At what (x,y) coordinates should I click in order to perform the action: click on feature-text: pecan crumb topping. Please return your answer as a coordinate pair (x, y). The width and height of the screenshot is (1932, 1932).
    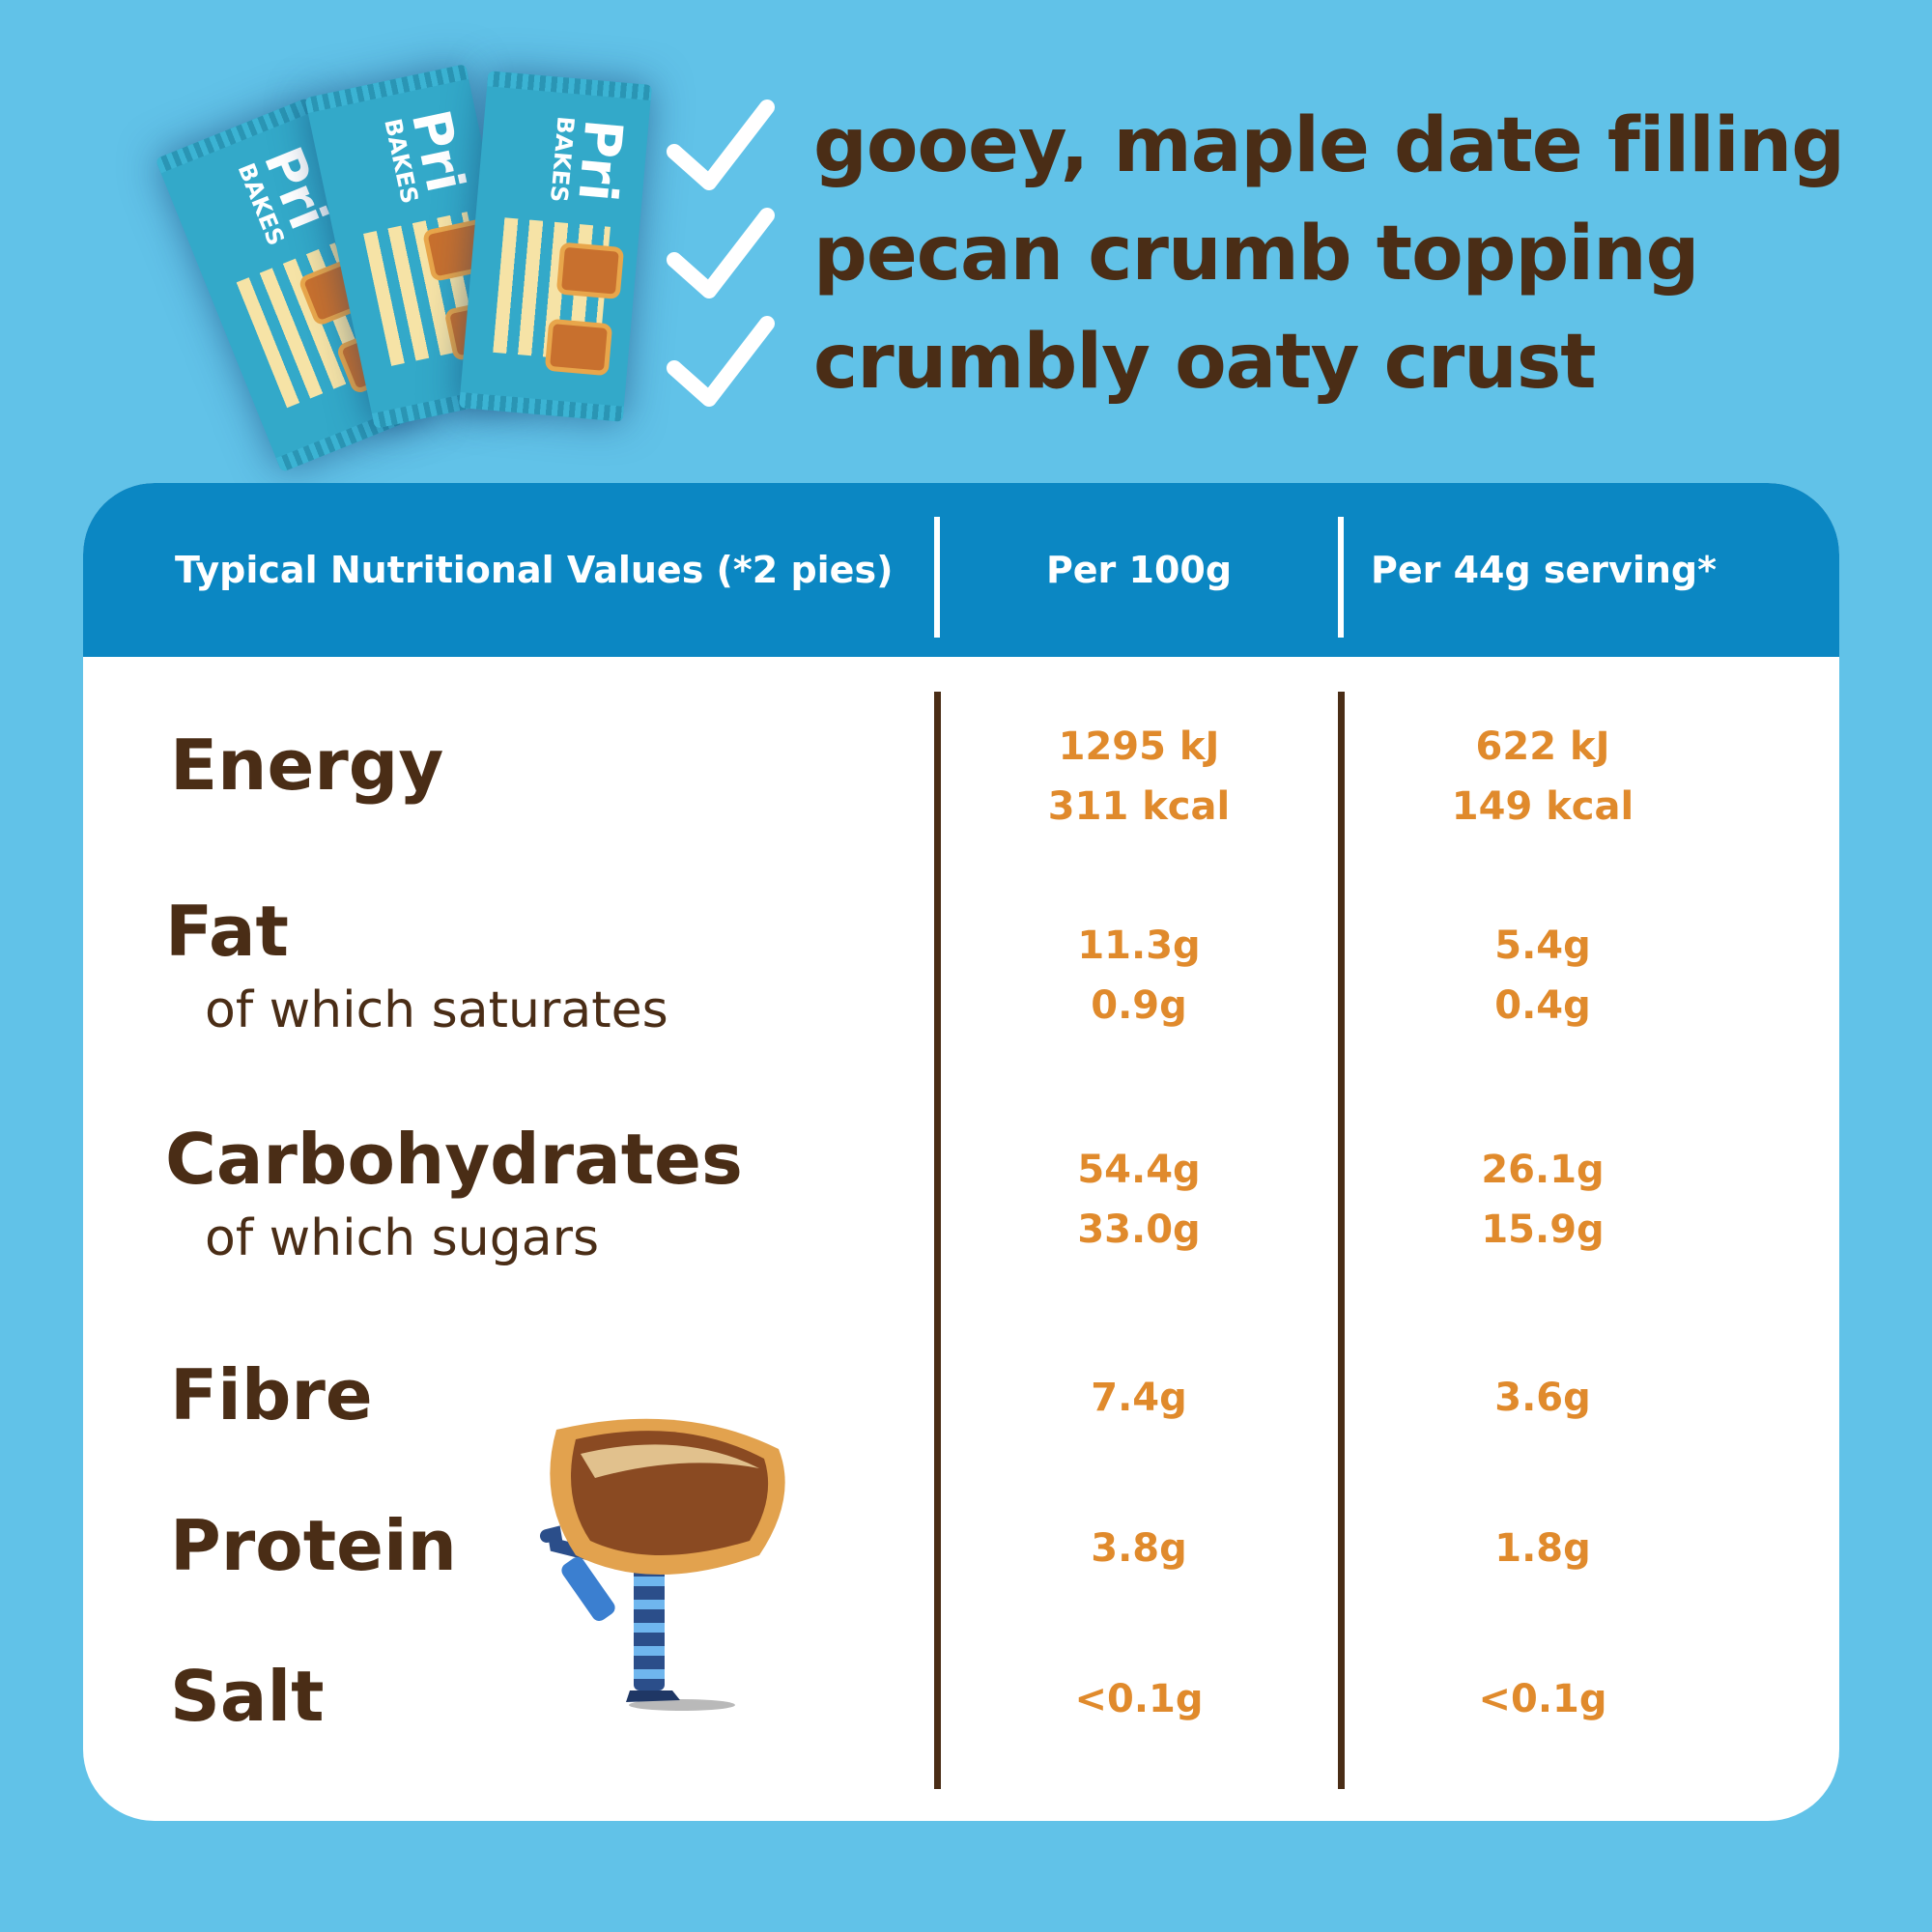
    Looking at the image, I should click on (1256, 254).